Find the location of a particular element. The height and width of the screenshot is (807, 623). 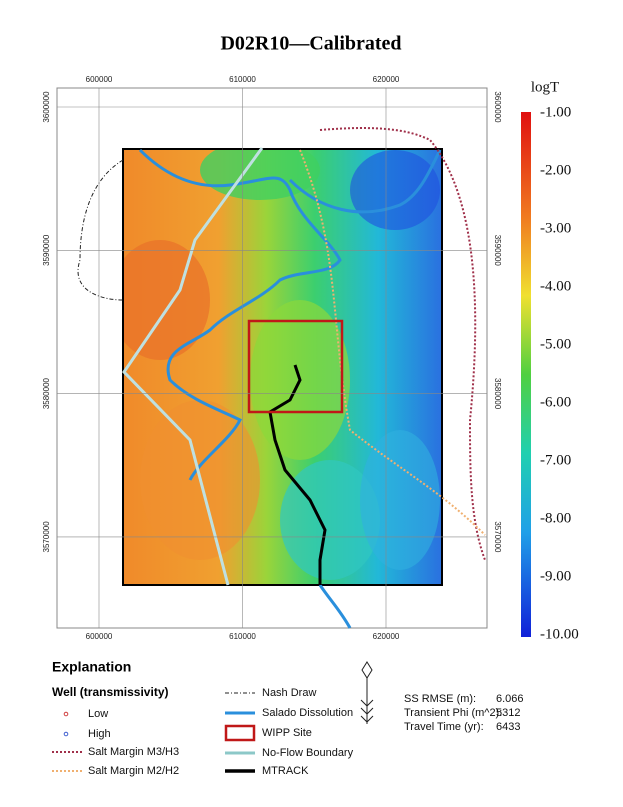

colorbar-title: logT is located at coordinates (545, 87).